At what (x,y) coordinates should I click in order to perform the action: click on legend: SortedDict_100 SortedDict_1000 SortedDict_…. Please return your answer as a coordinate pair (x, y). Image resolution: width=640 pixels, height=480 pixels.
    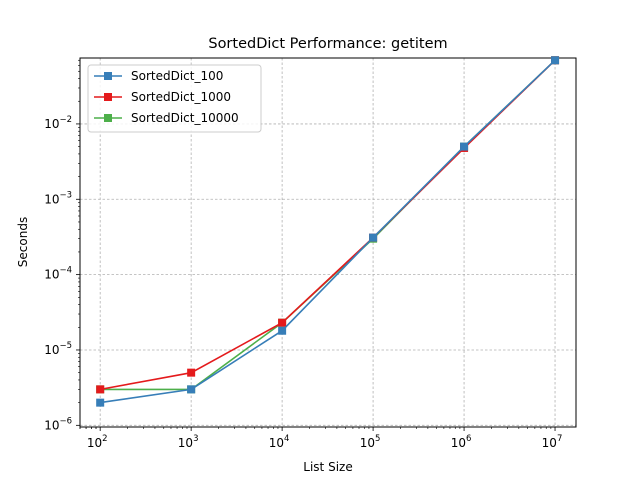
    Looking at the image, I should click on (174, 98).